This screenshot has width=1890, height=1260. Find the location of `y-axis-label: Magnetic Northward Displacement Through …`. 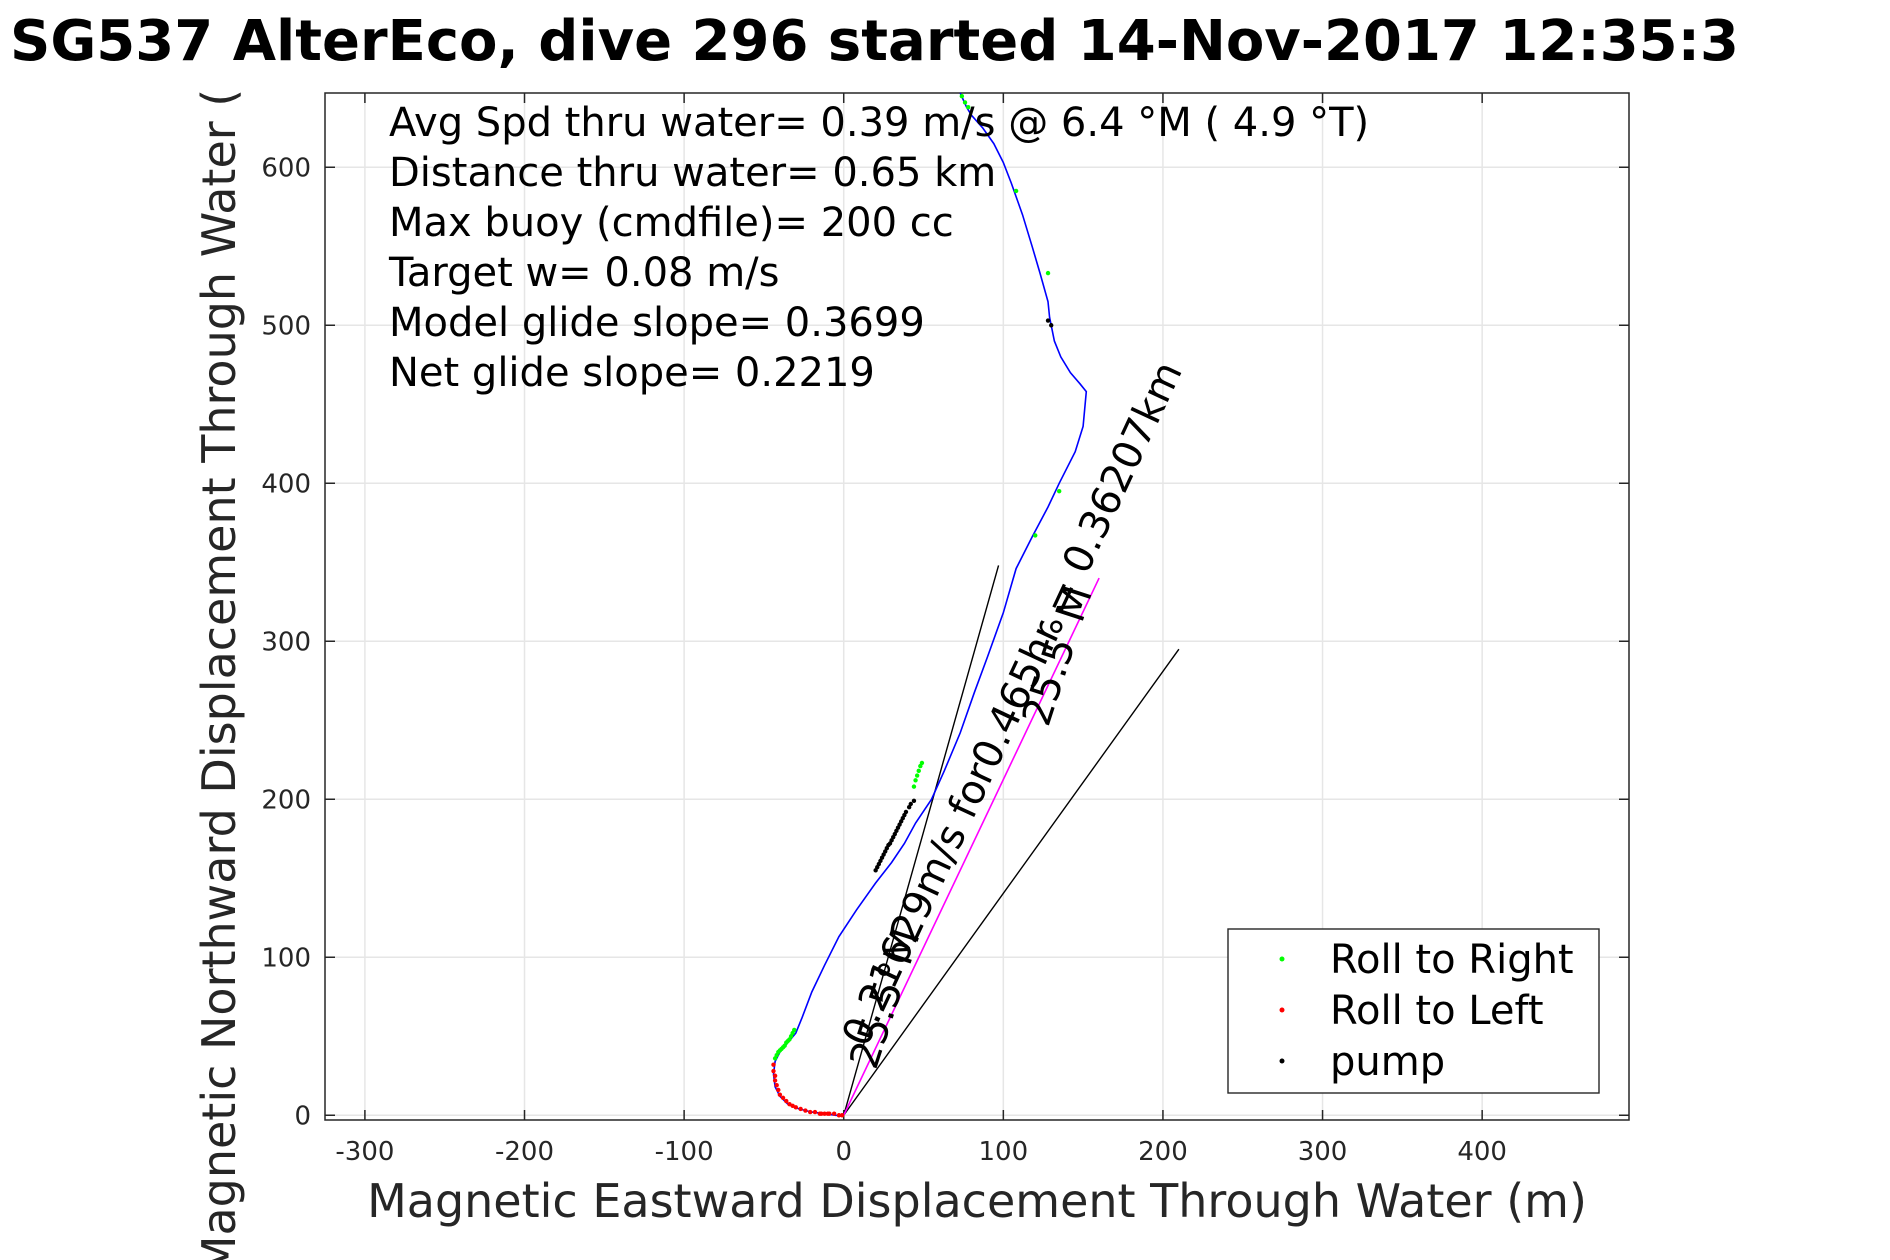

y-axis-label: Magnetic Northward Displacement Through … is located at coordinates (219, 674).